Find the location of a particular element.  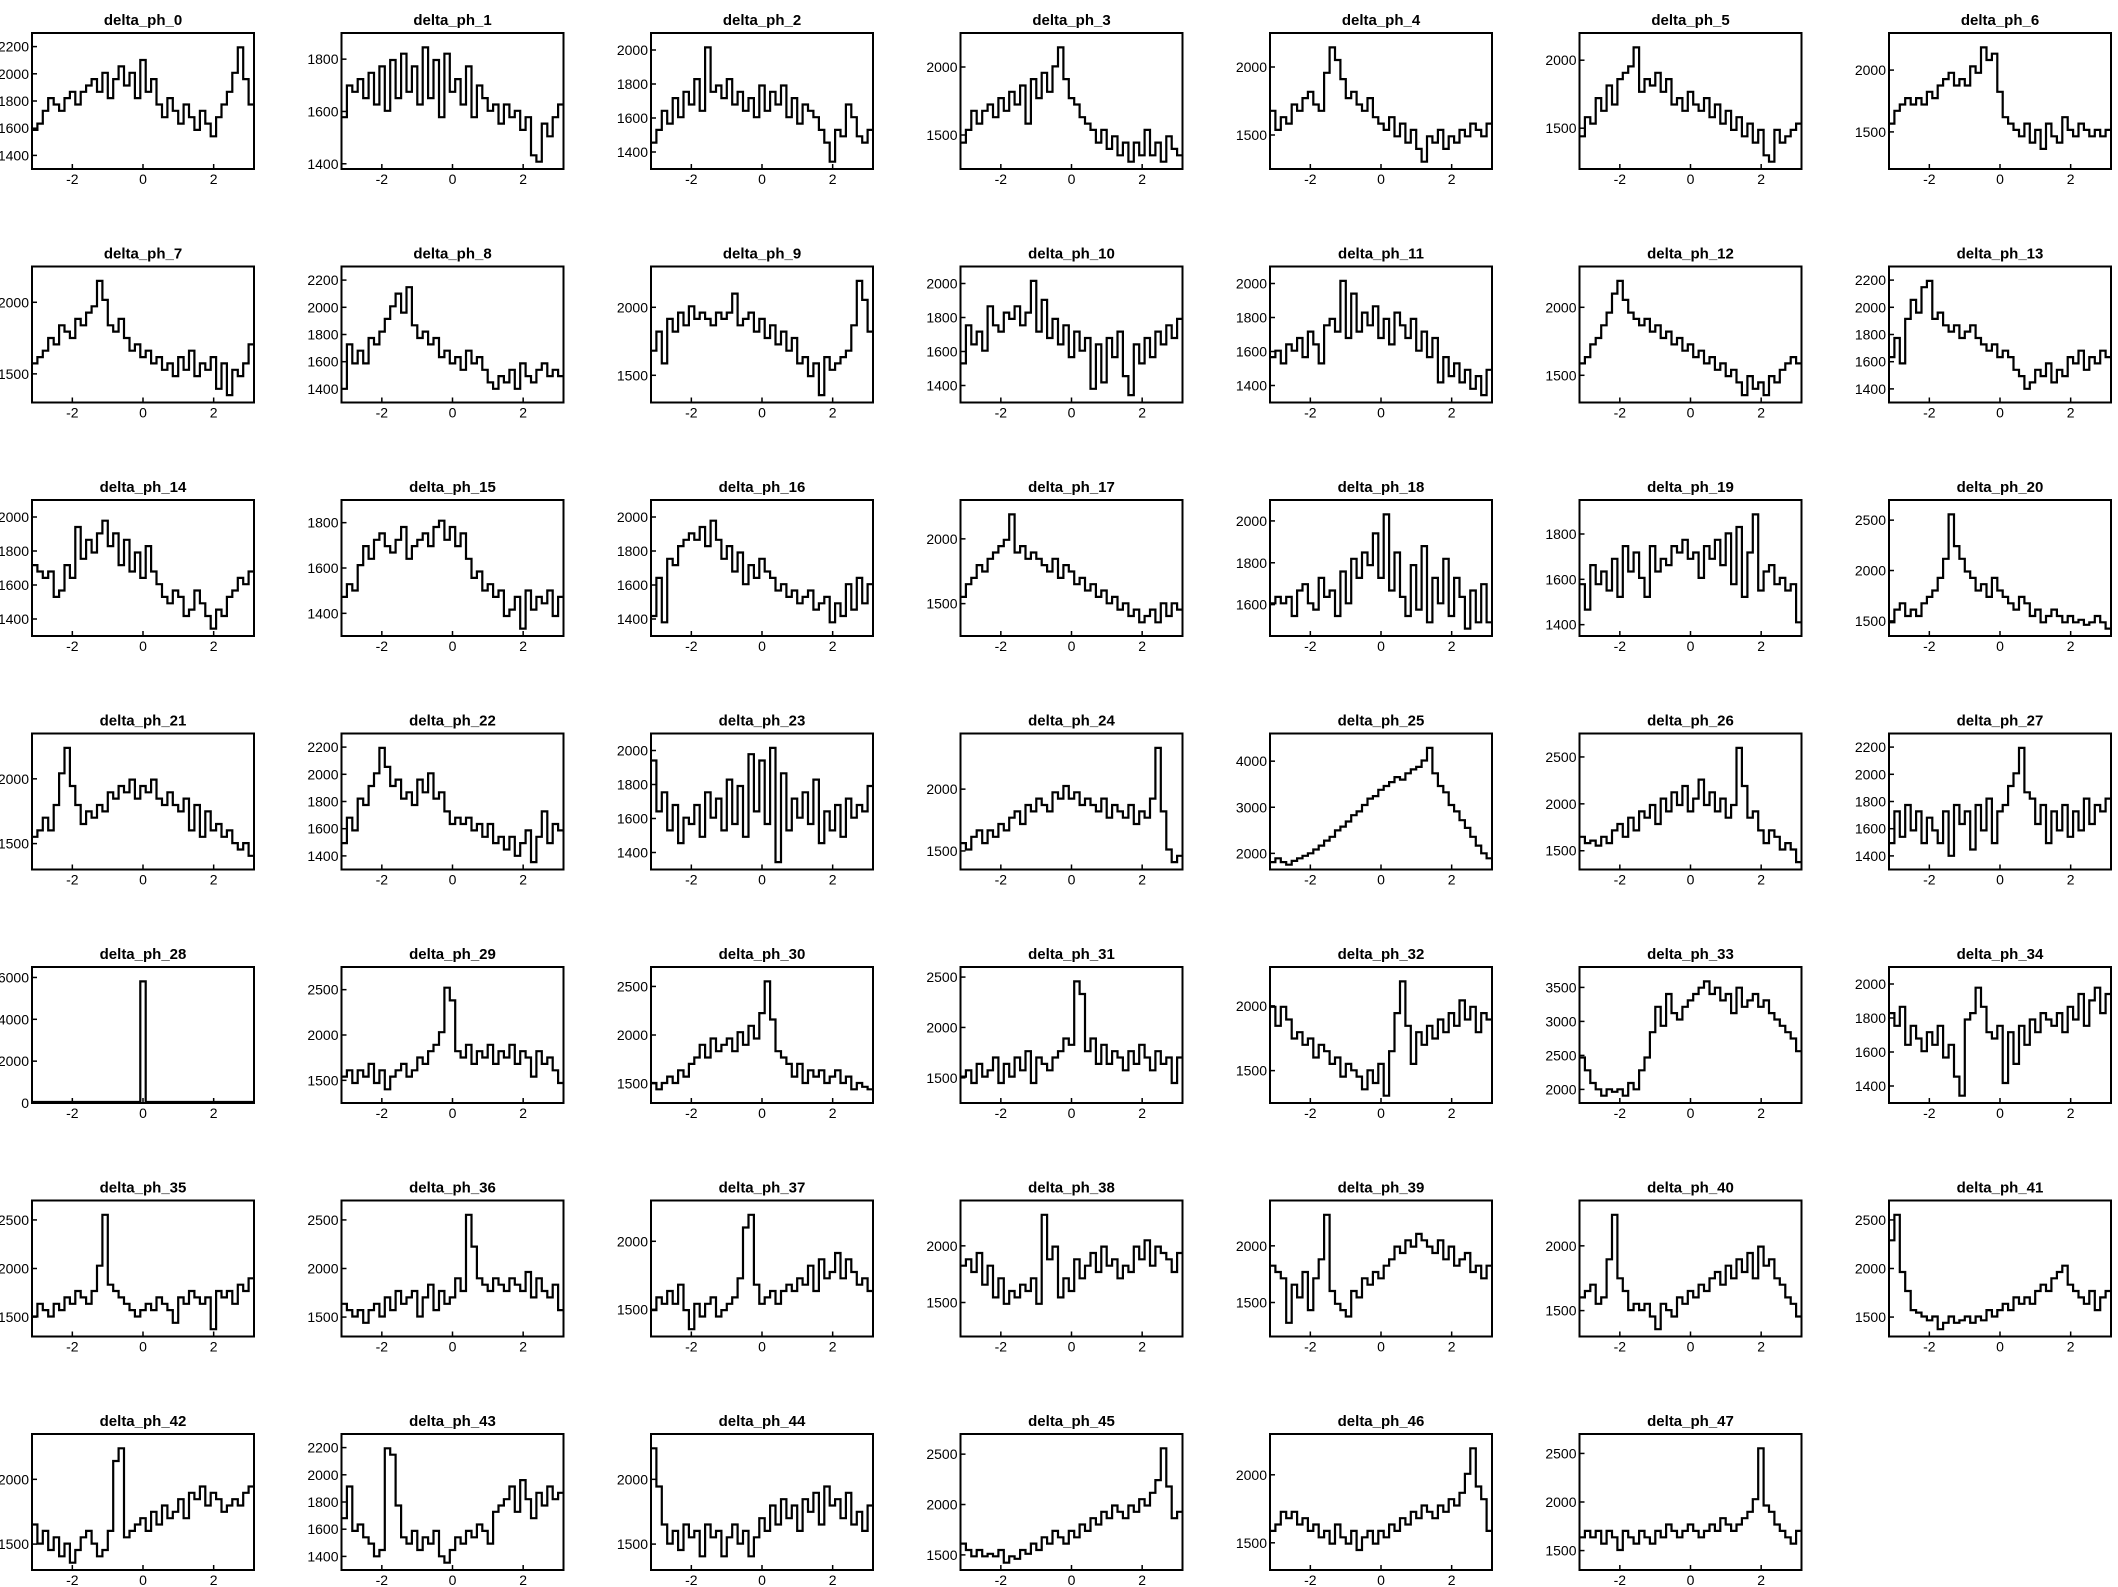

panel-title: delta_ph_24 is located at coordinates (1071, 721).